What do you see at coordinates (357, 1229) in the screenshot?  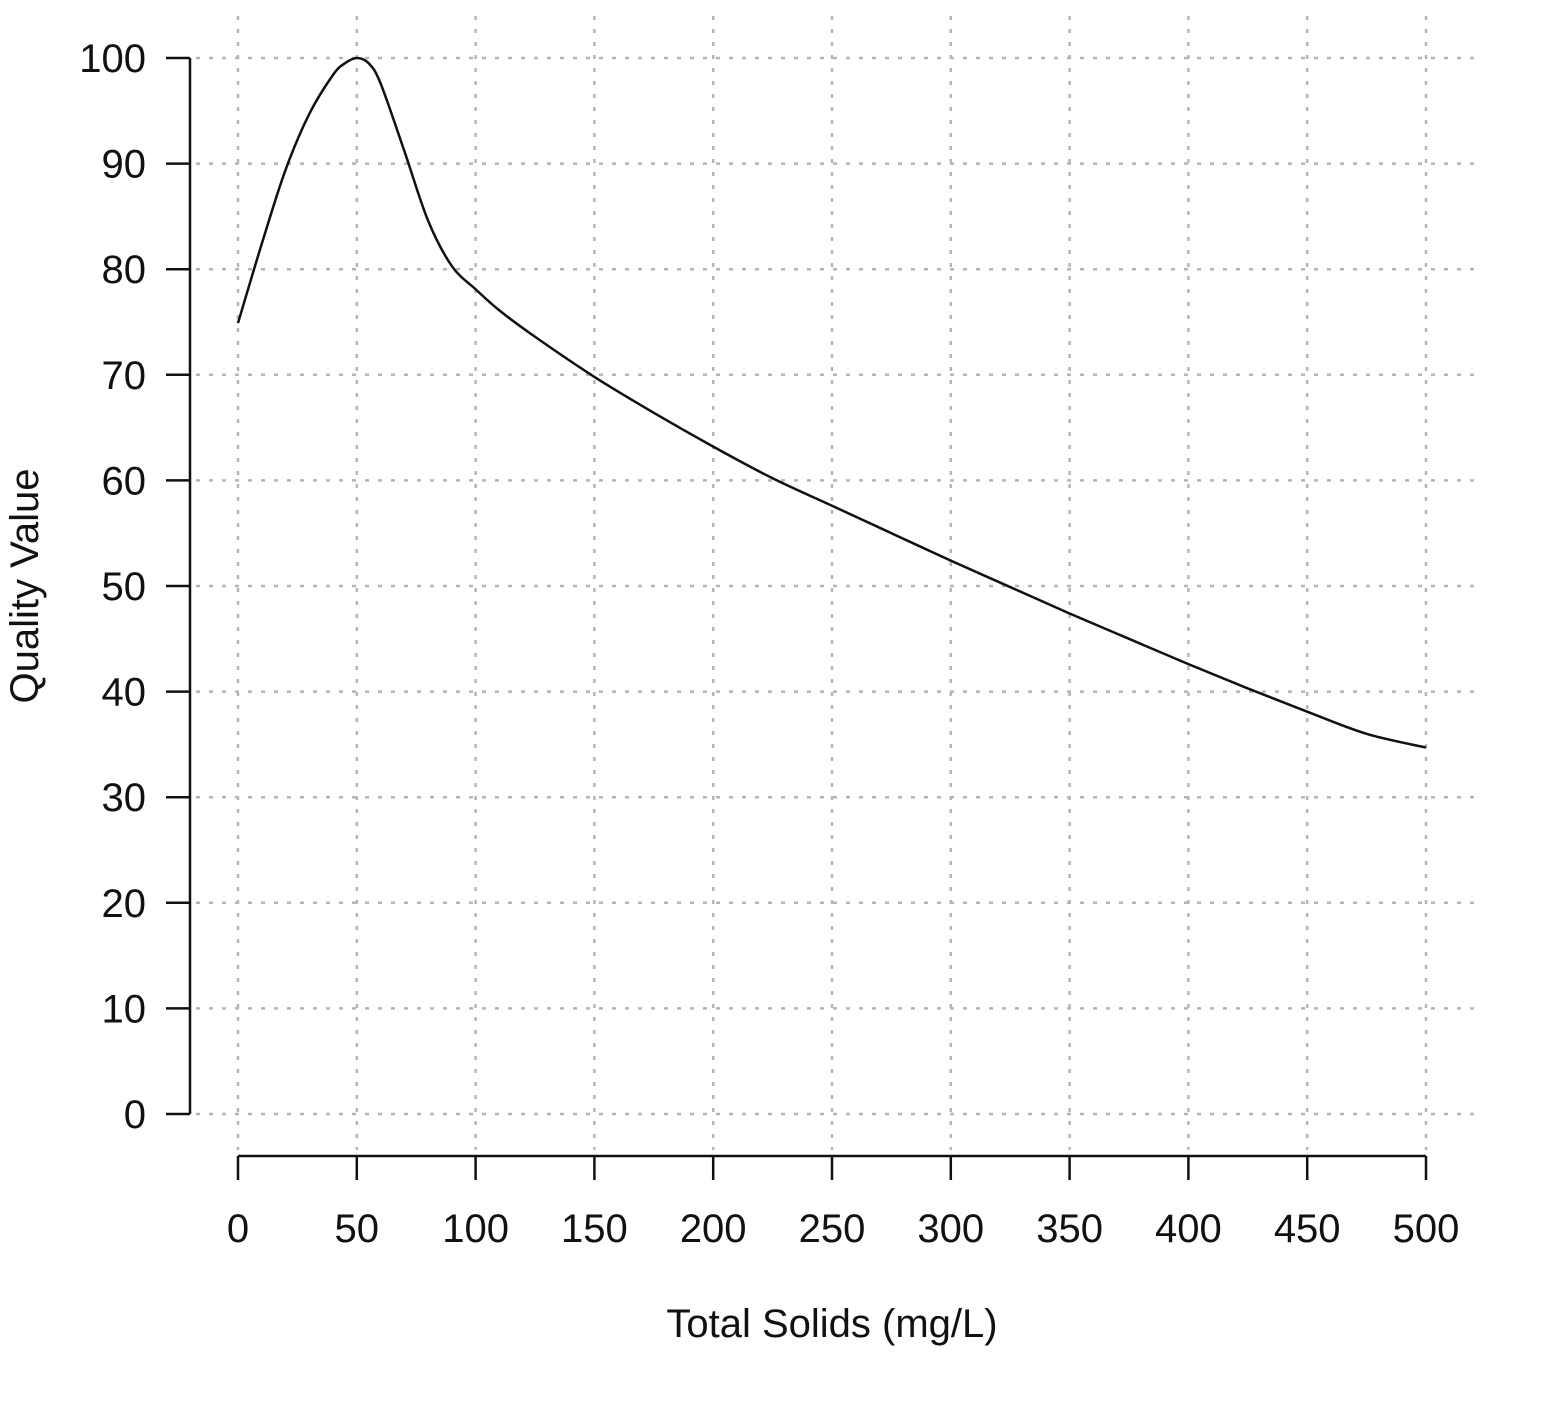 I see `x-tick-label: 50` at bounding box center [357, 1229].